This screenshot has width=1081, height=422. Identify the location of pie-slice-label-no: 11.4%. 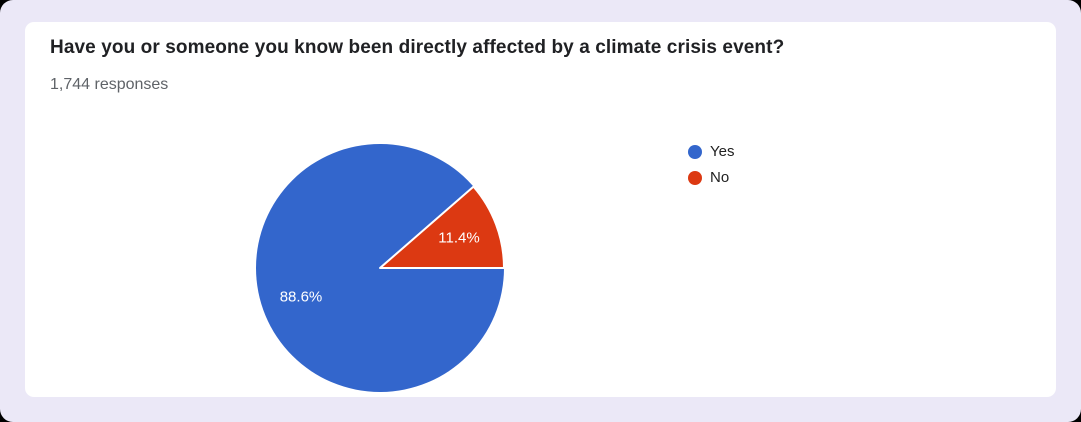
(458, 237).